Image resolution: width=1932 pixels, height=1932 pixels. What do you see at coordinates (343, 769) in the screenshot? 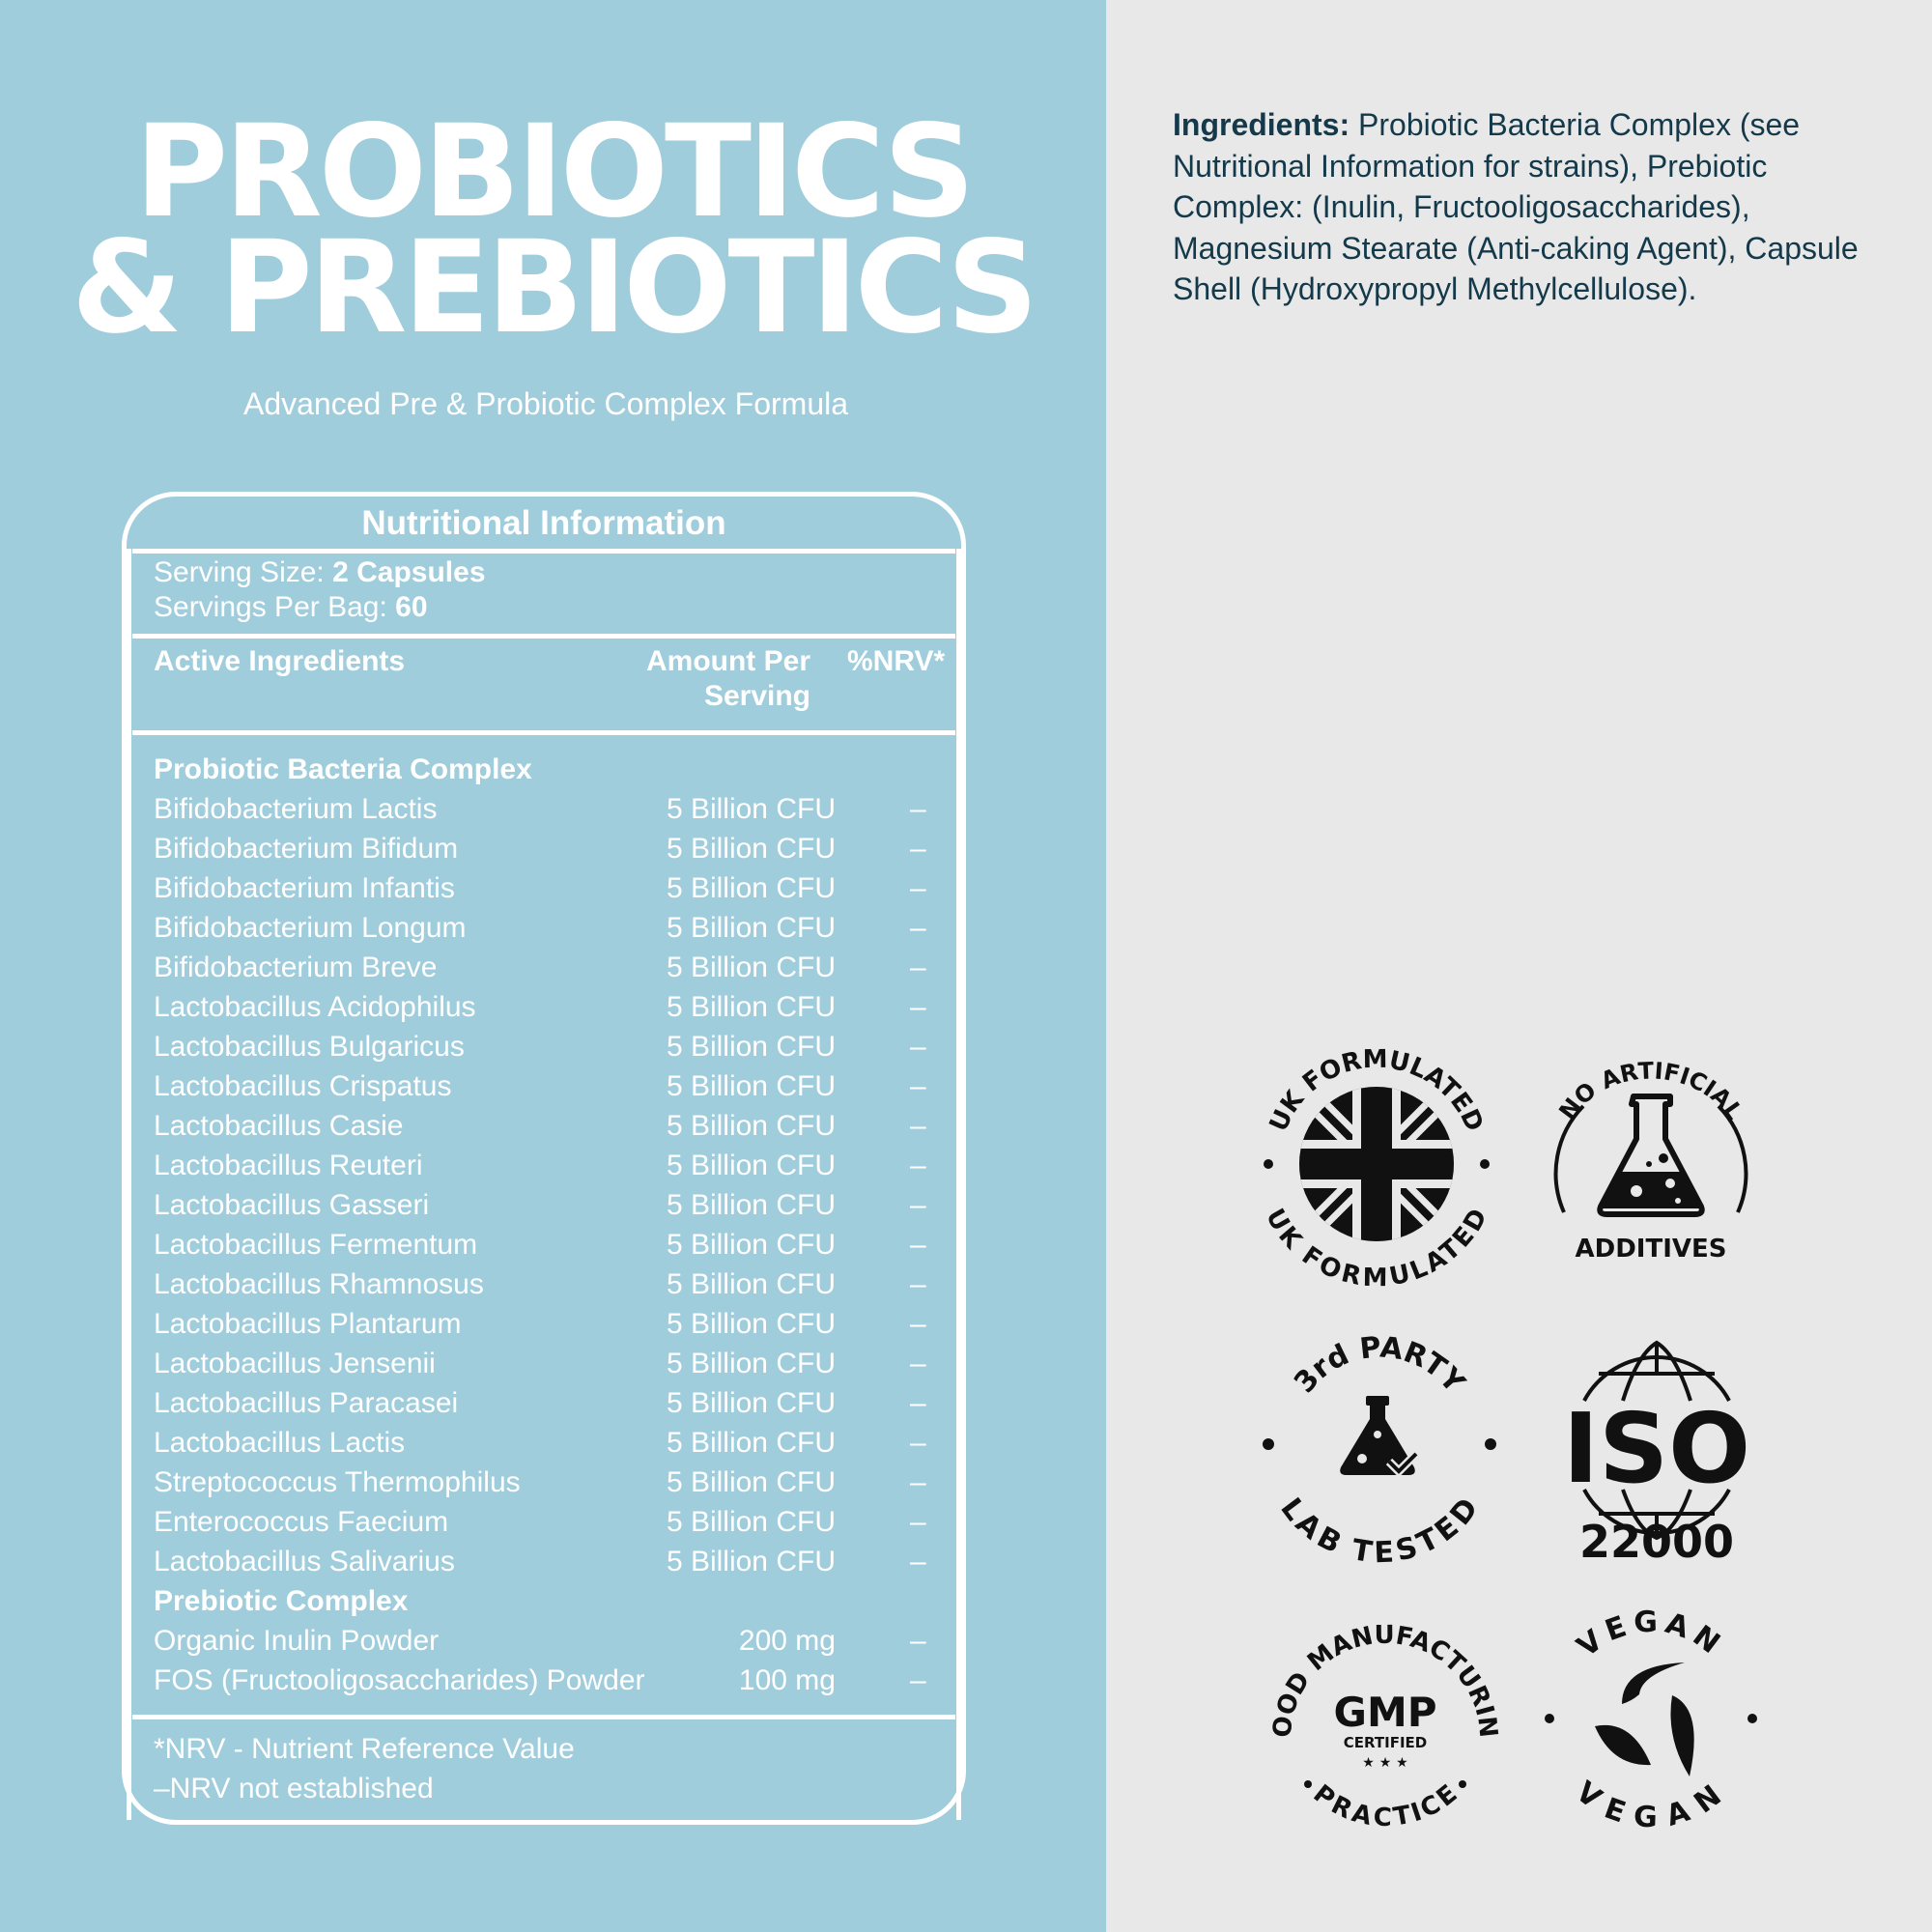
I see `ingredient-name: Probiotic Bacteria Complex` at bounding box center [343, 769].